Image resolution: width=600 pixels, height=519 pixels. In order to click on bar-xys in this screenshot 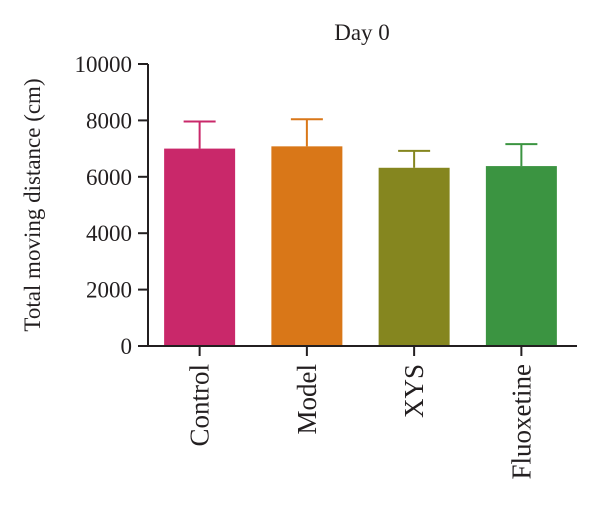, I will do `click(414, 256)`.